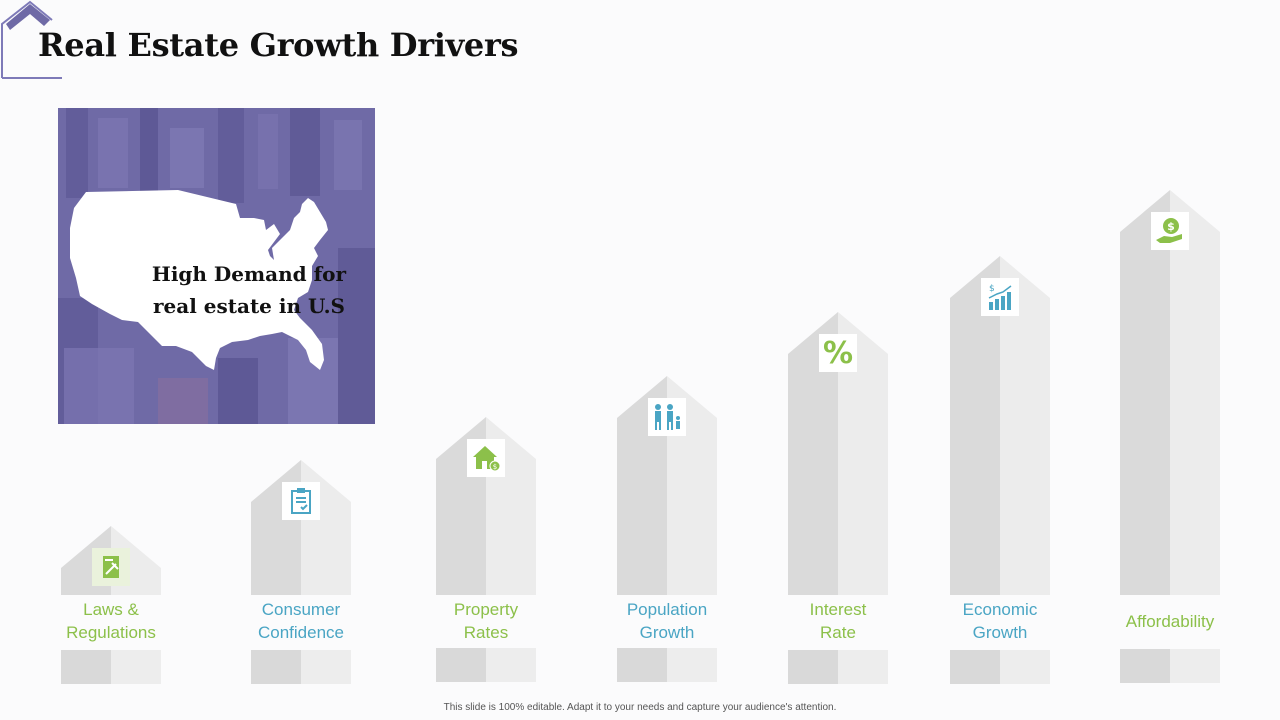 The height and width of the screenshot is (720, 1280). Describe the element at coordinates (301, 621) in the screenshot. I see `driver-label: Consumer Confidence` at that location.